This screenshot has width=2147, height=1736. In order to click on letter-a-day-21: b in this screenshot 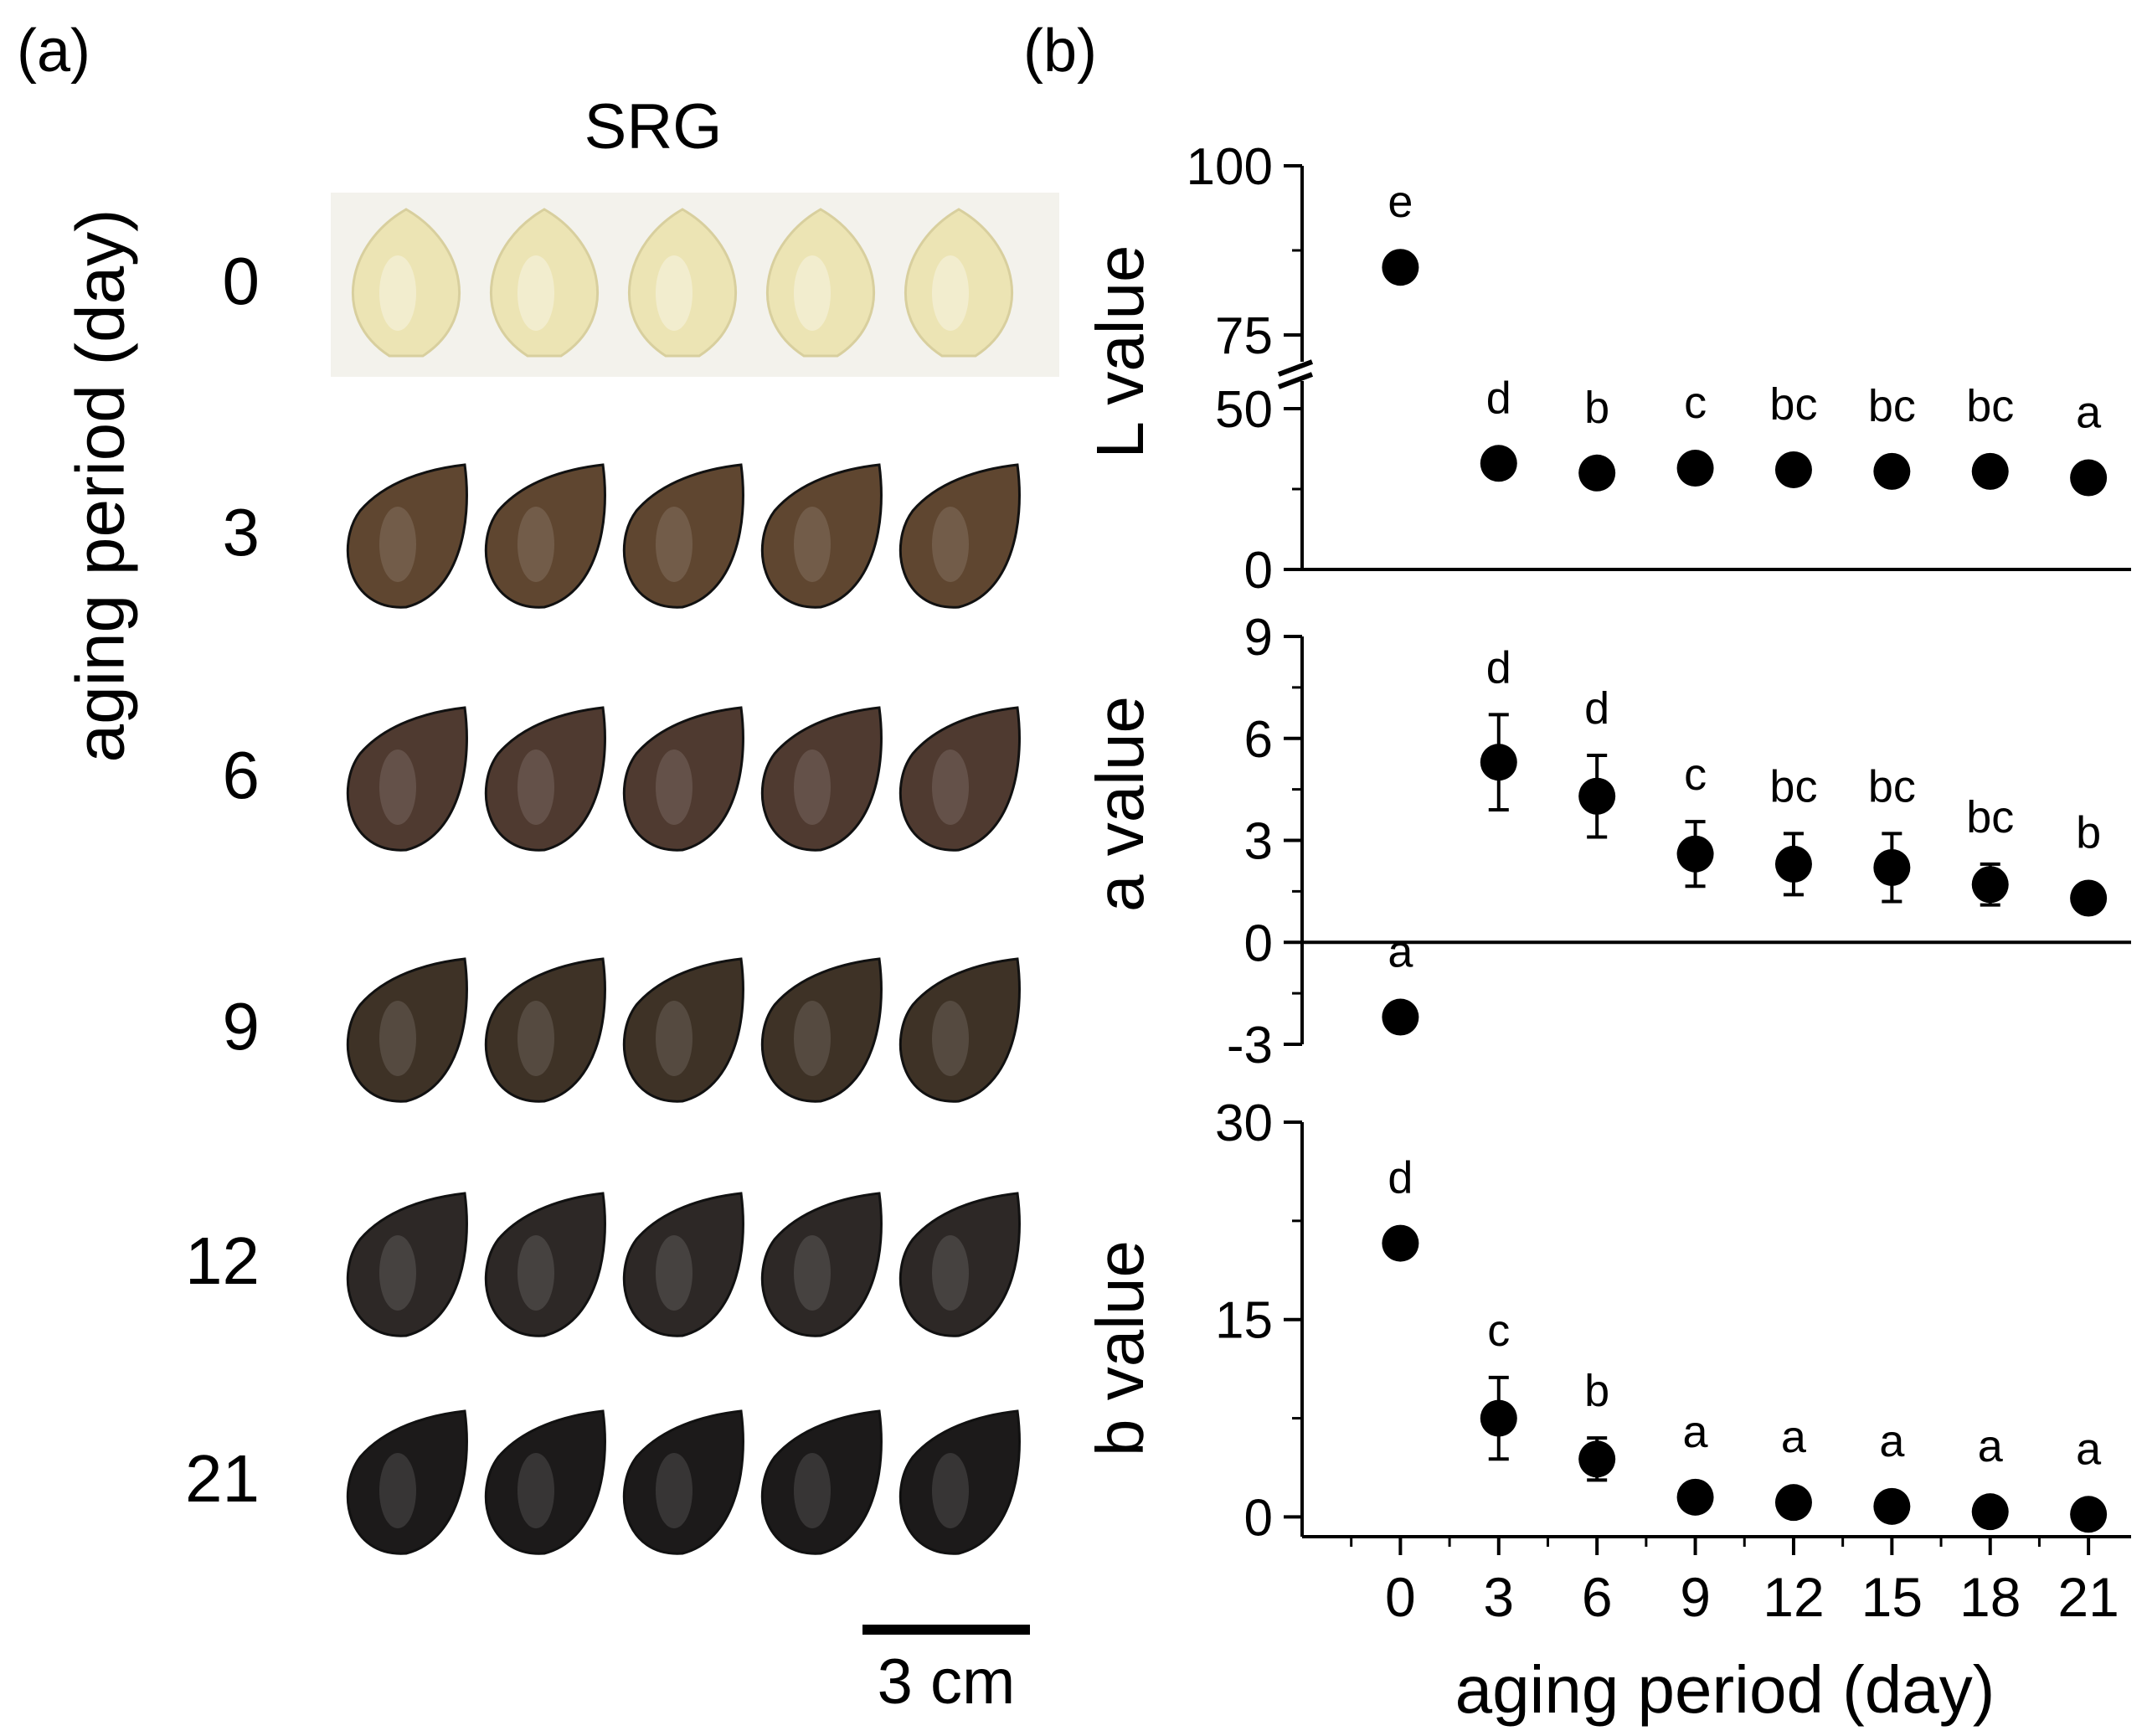, I will do `click(2088, 832)`.